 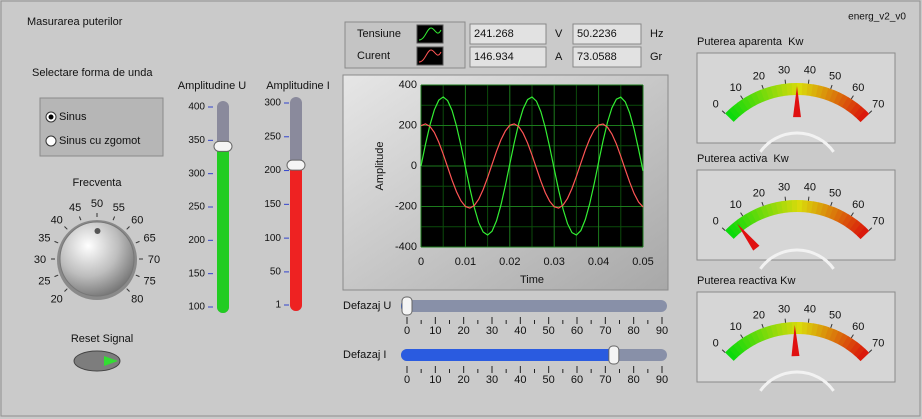 I want to click on slider-tick-label: 10, so click(x=435, y=380).